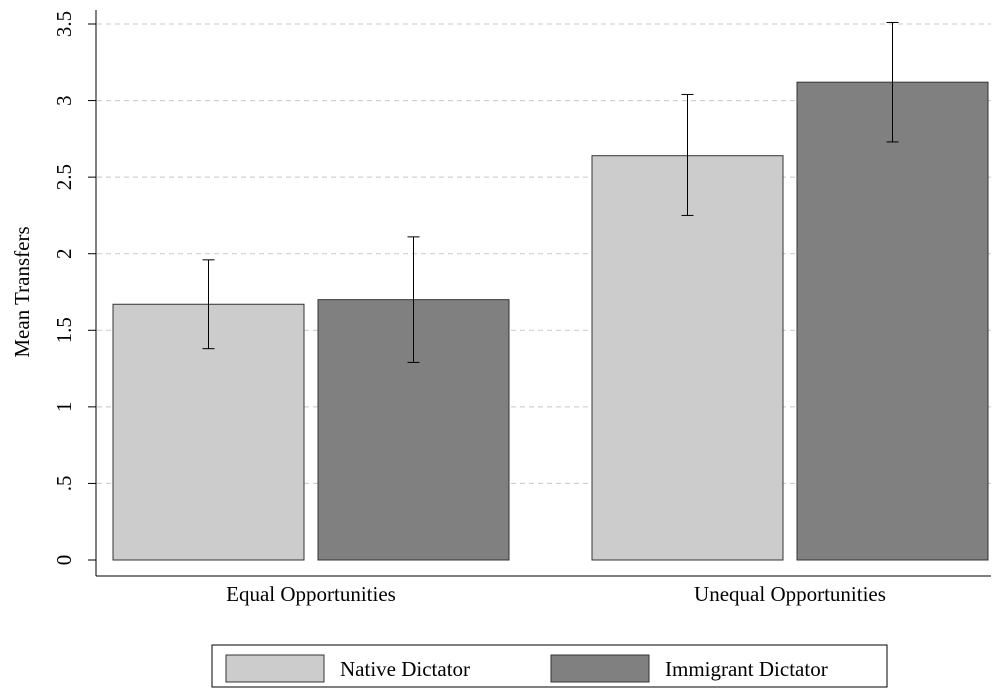  Describe the element at coordinates (687, 358) in the screenshot. I see `bar-native-unequal` at that location.